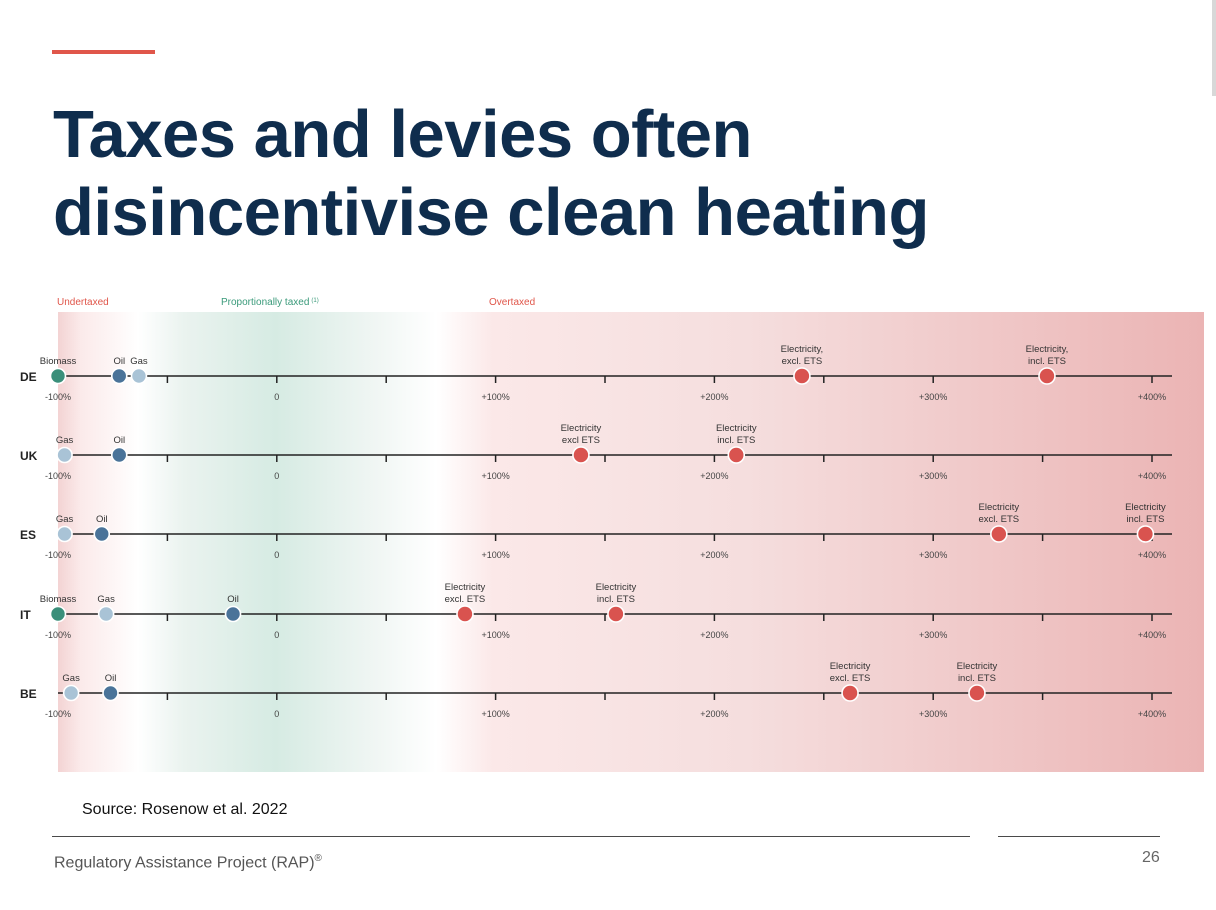 The width and height of the screenshot is (1216, 910). I want to click on footer-divider-right, so click(1079, 836).